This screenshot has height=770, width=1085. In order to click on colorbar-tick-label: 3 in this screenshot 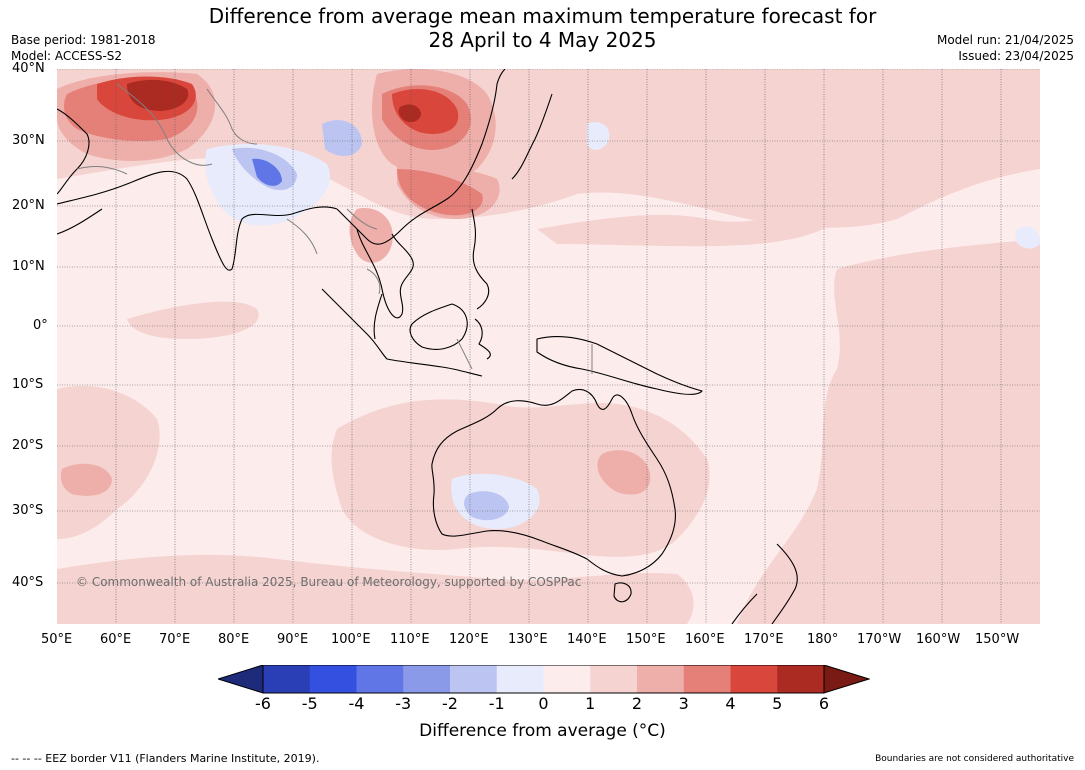, I will do `click(683, 703)`.